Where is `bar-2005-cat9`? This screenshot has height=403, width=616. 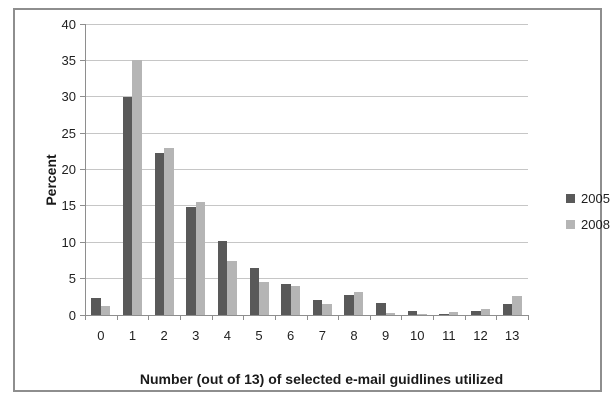 bar-2005-cat9 is located at coordinates (381, 309).